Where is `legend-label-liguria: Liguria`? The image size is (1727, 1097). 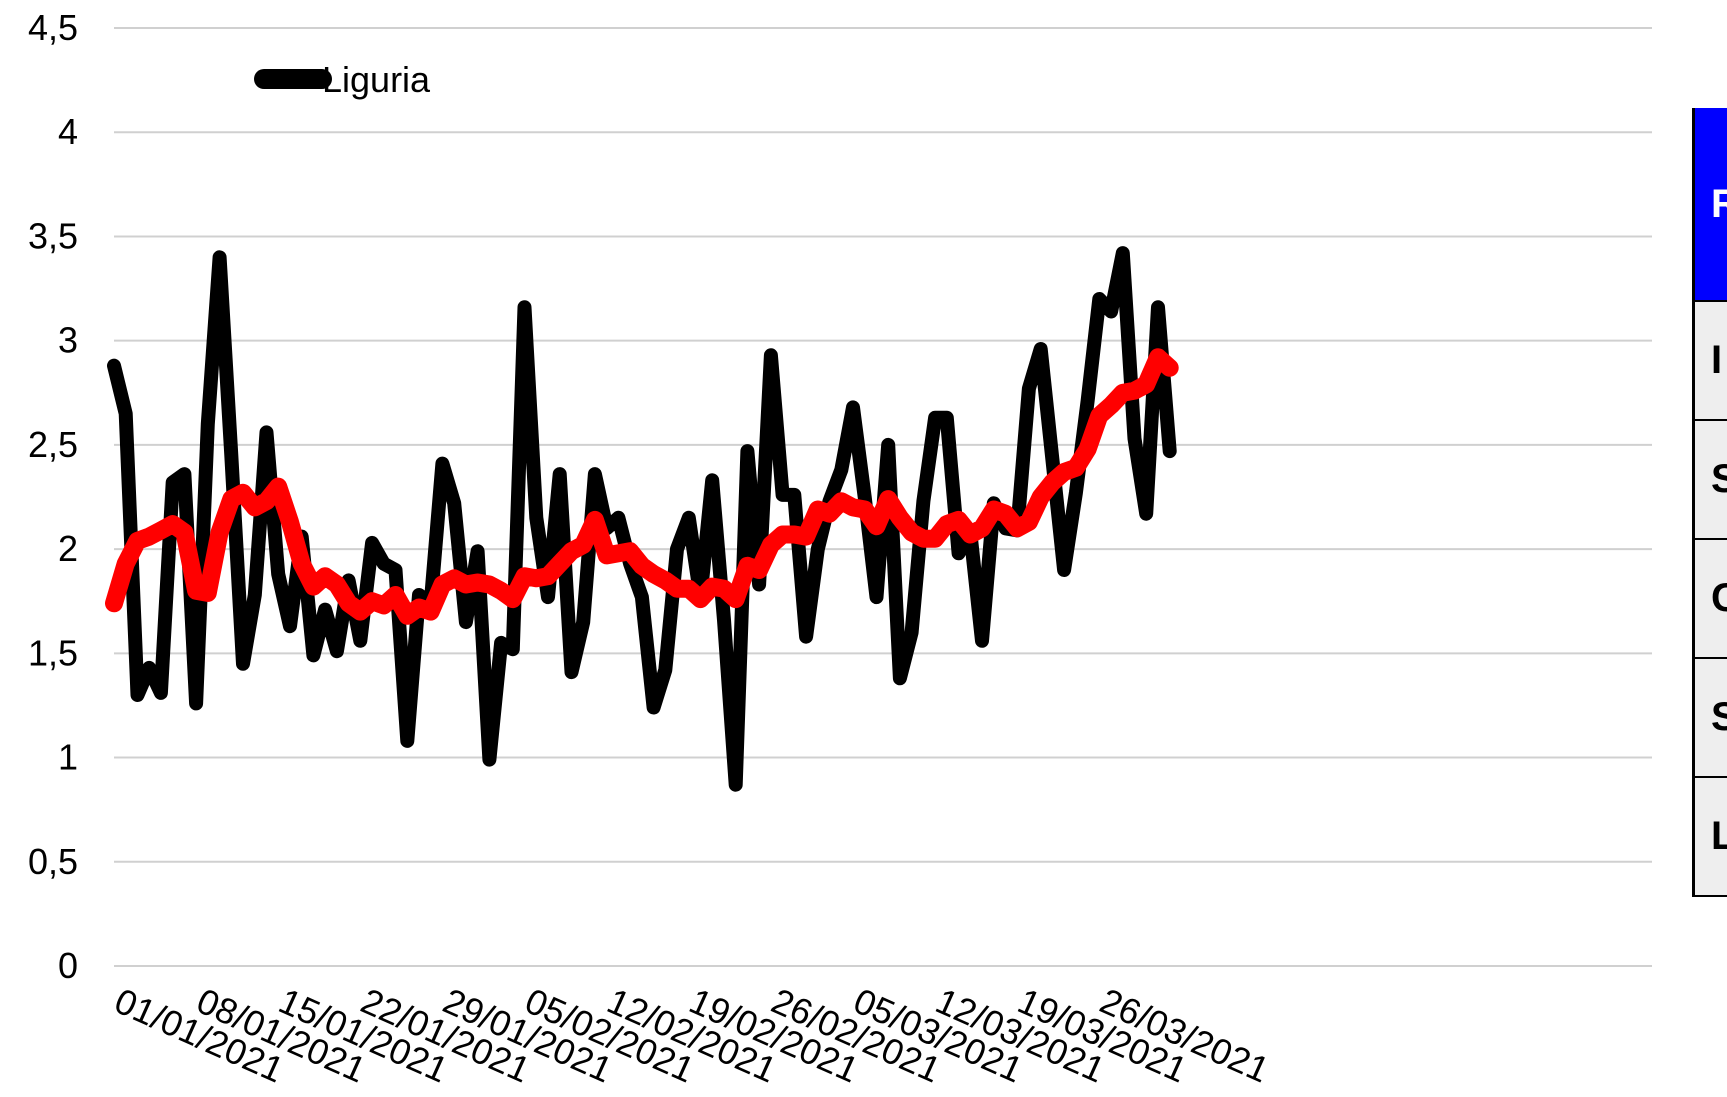
legend-label-liguria: Liguria is located at coordinates (376, 79).